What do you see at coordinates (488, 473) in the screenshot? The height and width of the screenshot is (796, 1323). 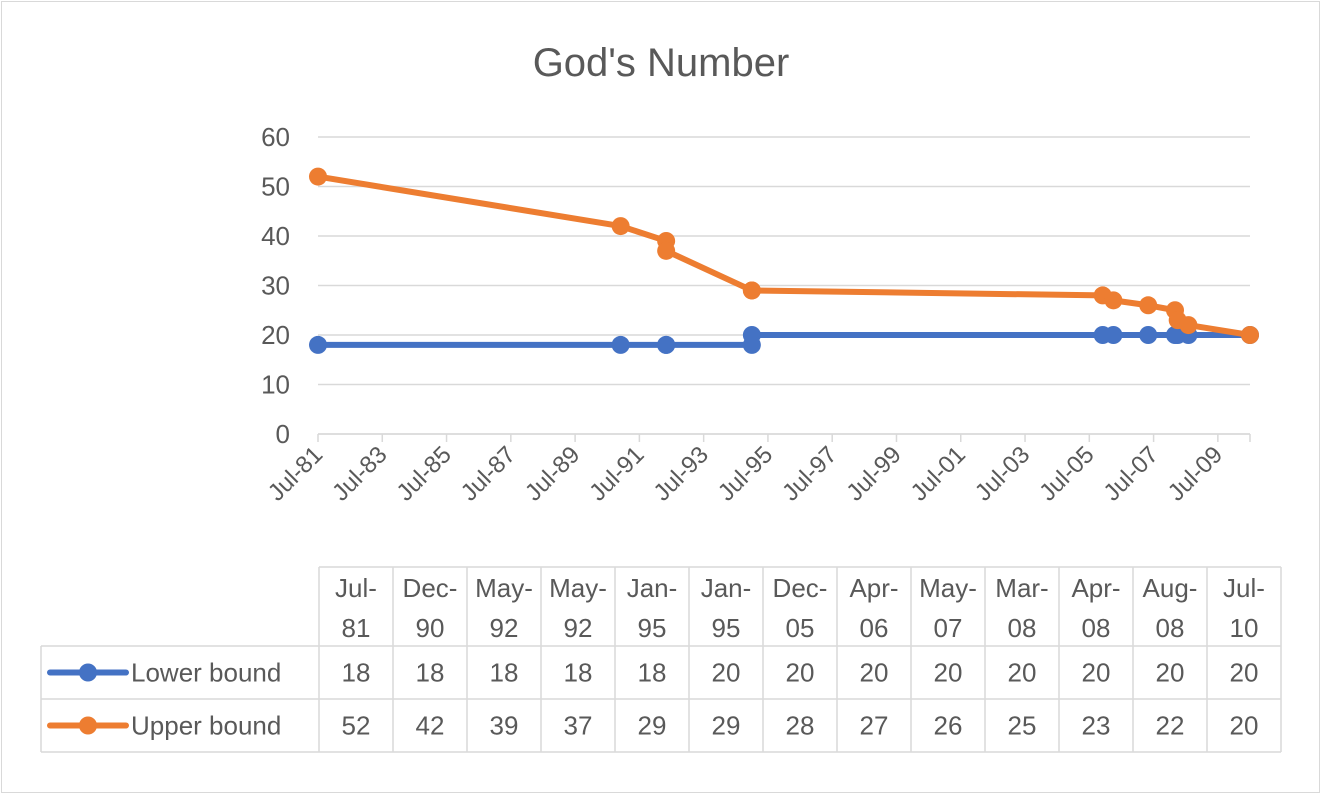 I see `x-tick-label: Jul-87` at bounding box center [488, 473].